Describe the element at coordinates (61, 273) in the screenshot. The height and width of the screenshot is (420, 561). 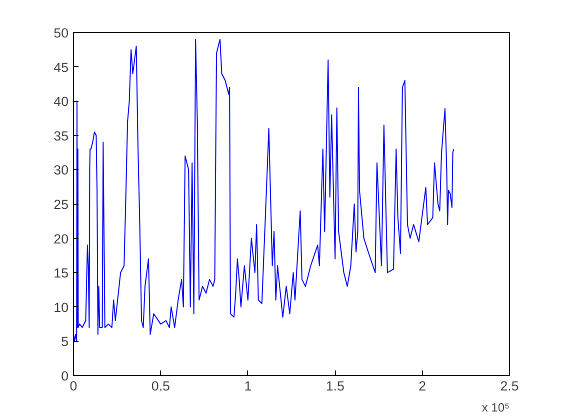
I see `y-tick-label: 15` at that location.